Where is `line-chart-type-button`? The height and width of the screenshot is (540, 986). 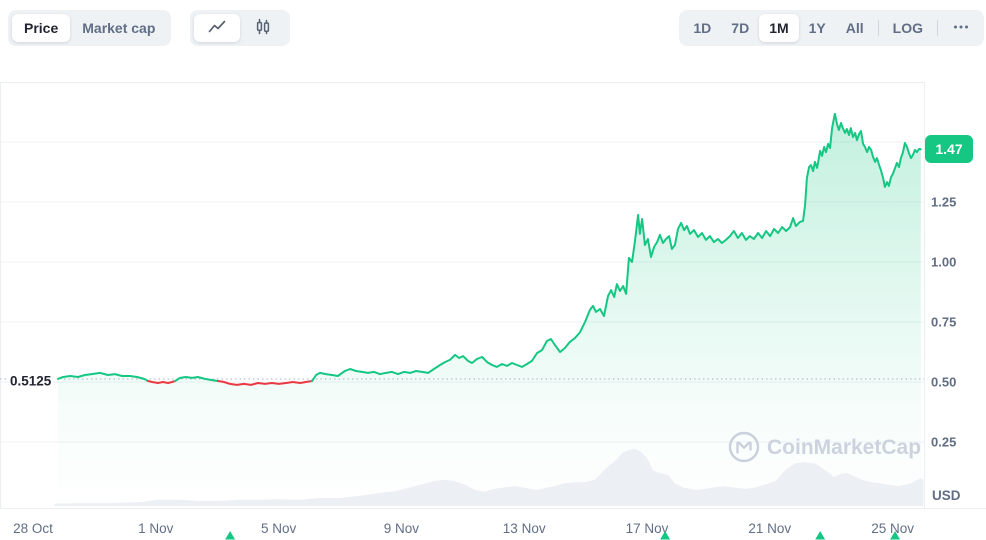 line-chart-type-button is located at coordinates (217, 28).